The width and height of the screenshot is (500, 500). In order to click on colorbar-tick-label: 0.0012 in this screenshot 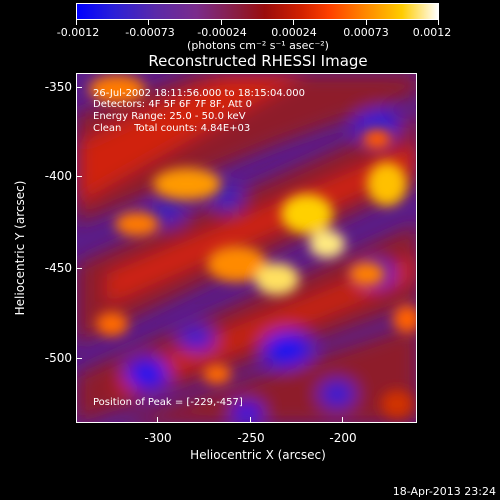, I will do `click(432, 32)`.